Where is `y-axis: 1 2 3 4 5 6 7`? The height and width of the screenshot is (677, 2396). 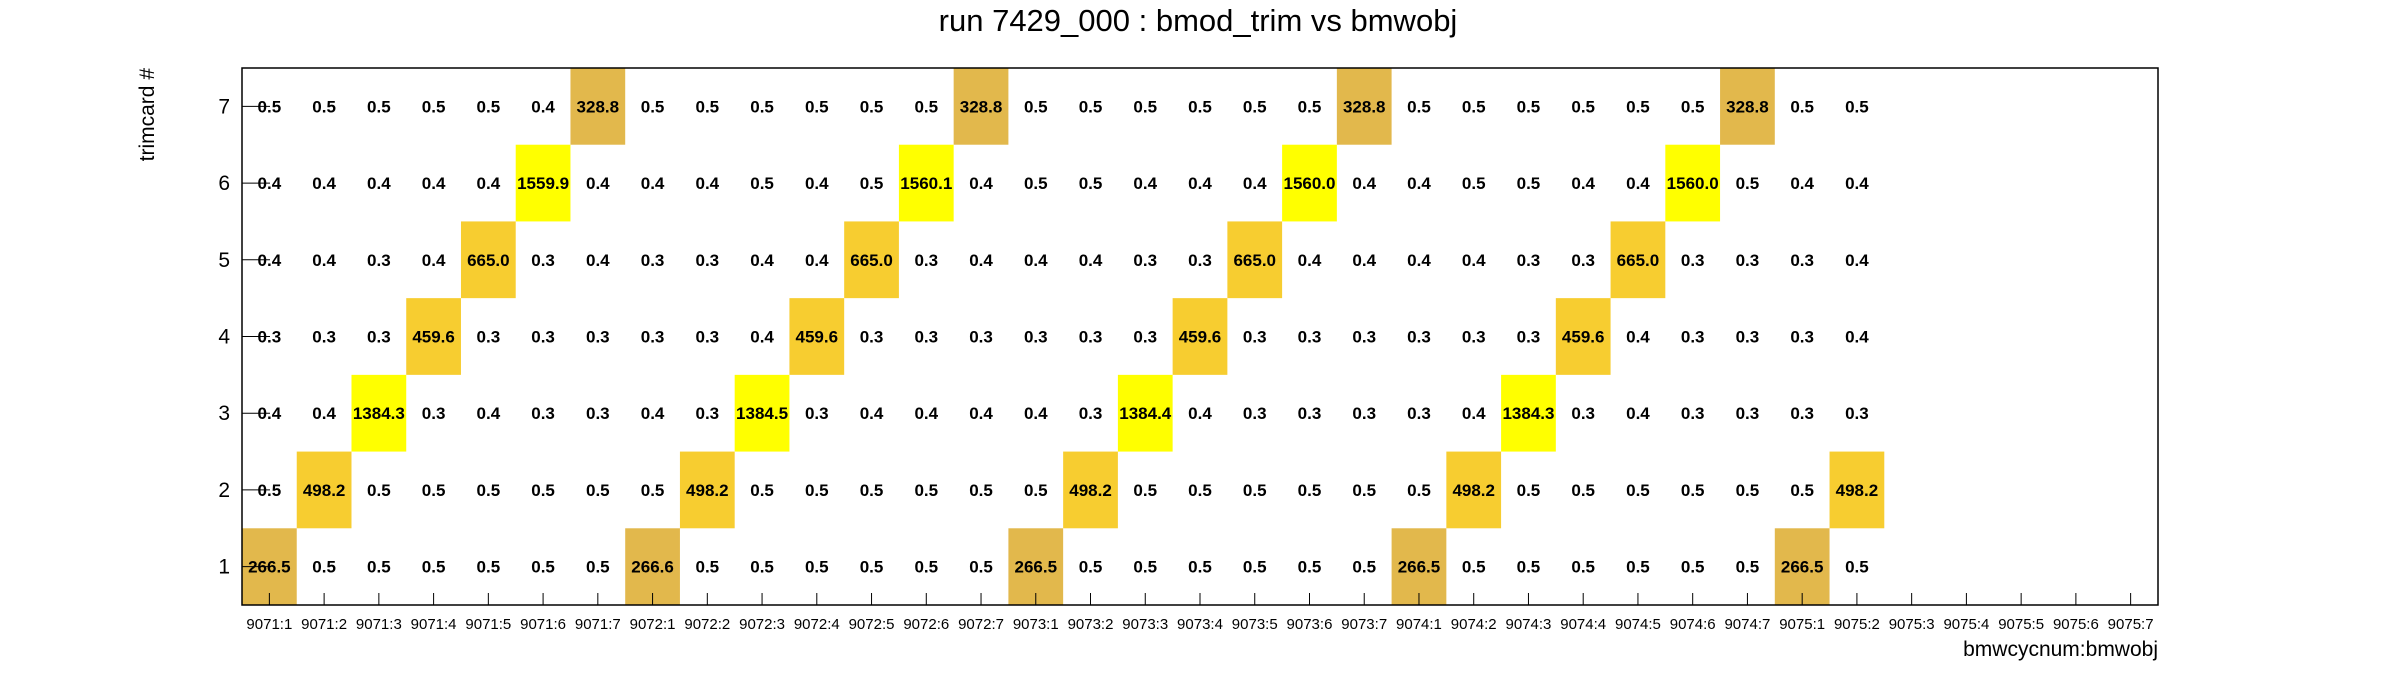
y-axis: 1 2 3 4 5 6 7 is located at coordinates (244, 337).